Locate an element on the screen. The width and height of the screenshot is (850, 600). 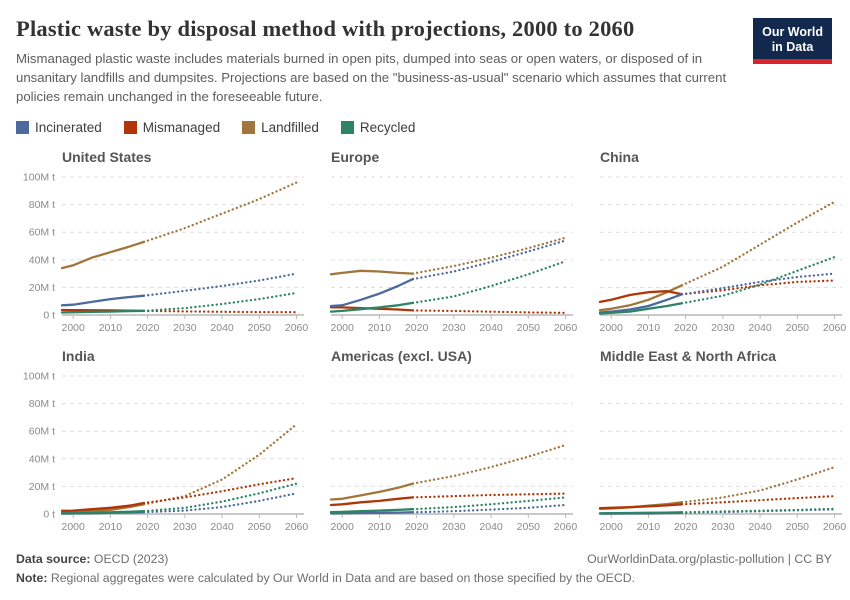
incinerated-swatch-icon is located at coordinates (22, 127).